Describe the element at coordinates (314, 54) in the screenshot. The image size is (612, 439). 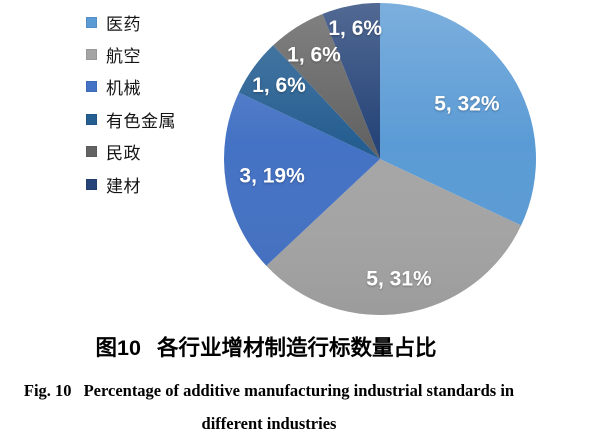
I see `pie-slice-label-4: 1, 6%` at that location.